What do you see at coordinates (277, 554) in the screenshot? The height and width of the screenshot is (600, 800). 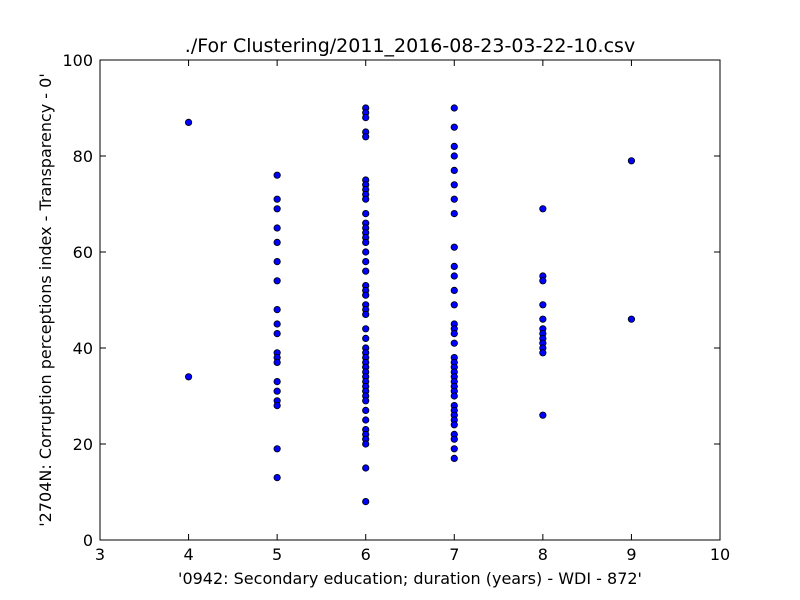 I see `x-tick-label: 5` at bounding box center [277, 554].